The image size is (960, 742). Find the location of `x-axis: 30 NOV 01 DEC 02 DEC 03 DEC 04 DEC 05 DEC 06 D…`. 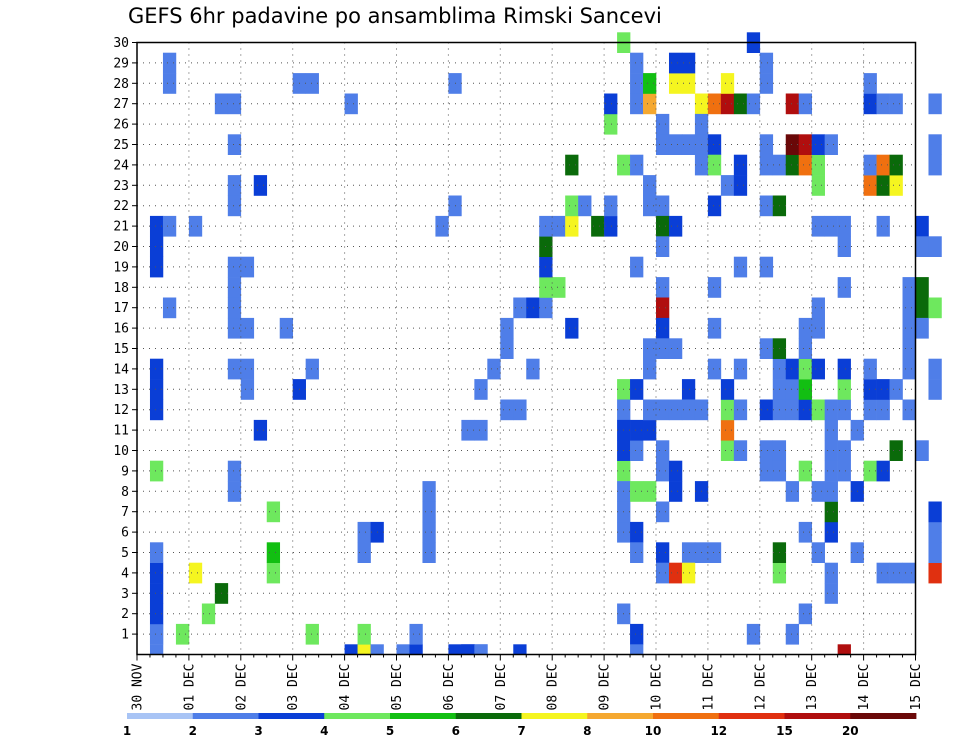

x-axis: 30 NOV 01 DEC 02 DEC 03 DEC 04 DEC 05 DEC 06 D… is located at coordinates (527, 682).